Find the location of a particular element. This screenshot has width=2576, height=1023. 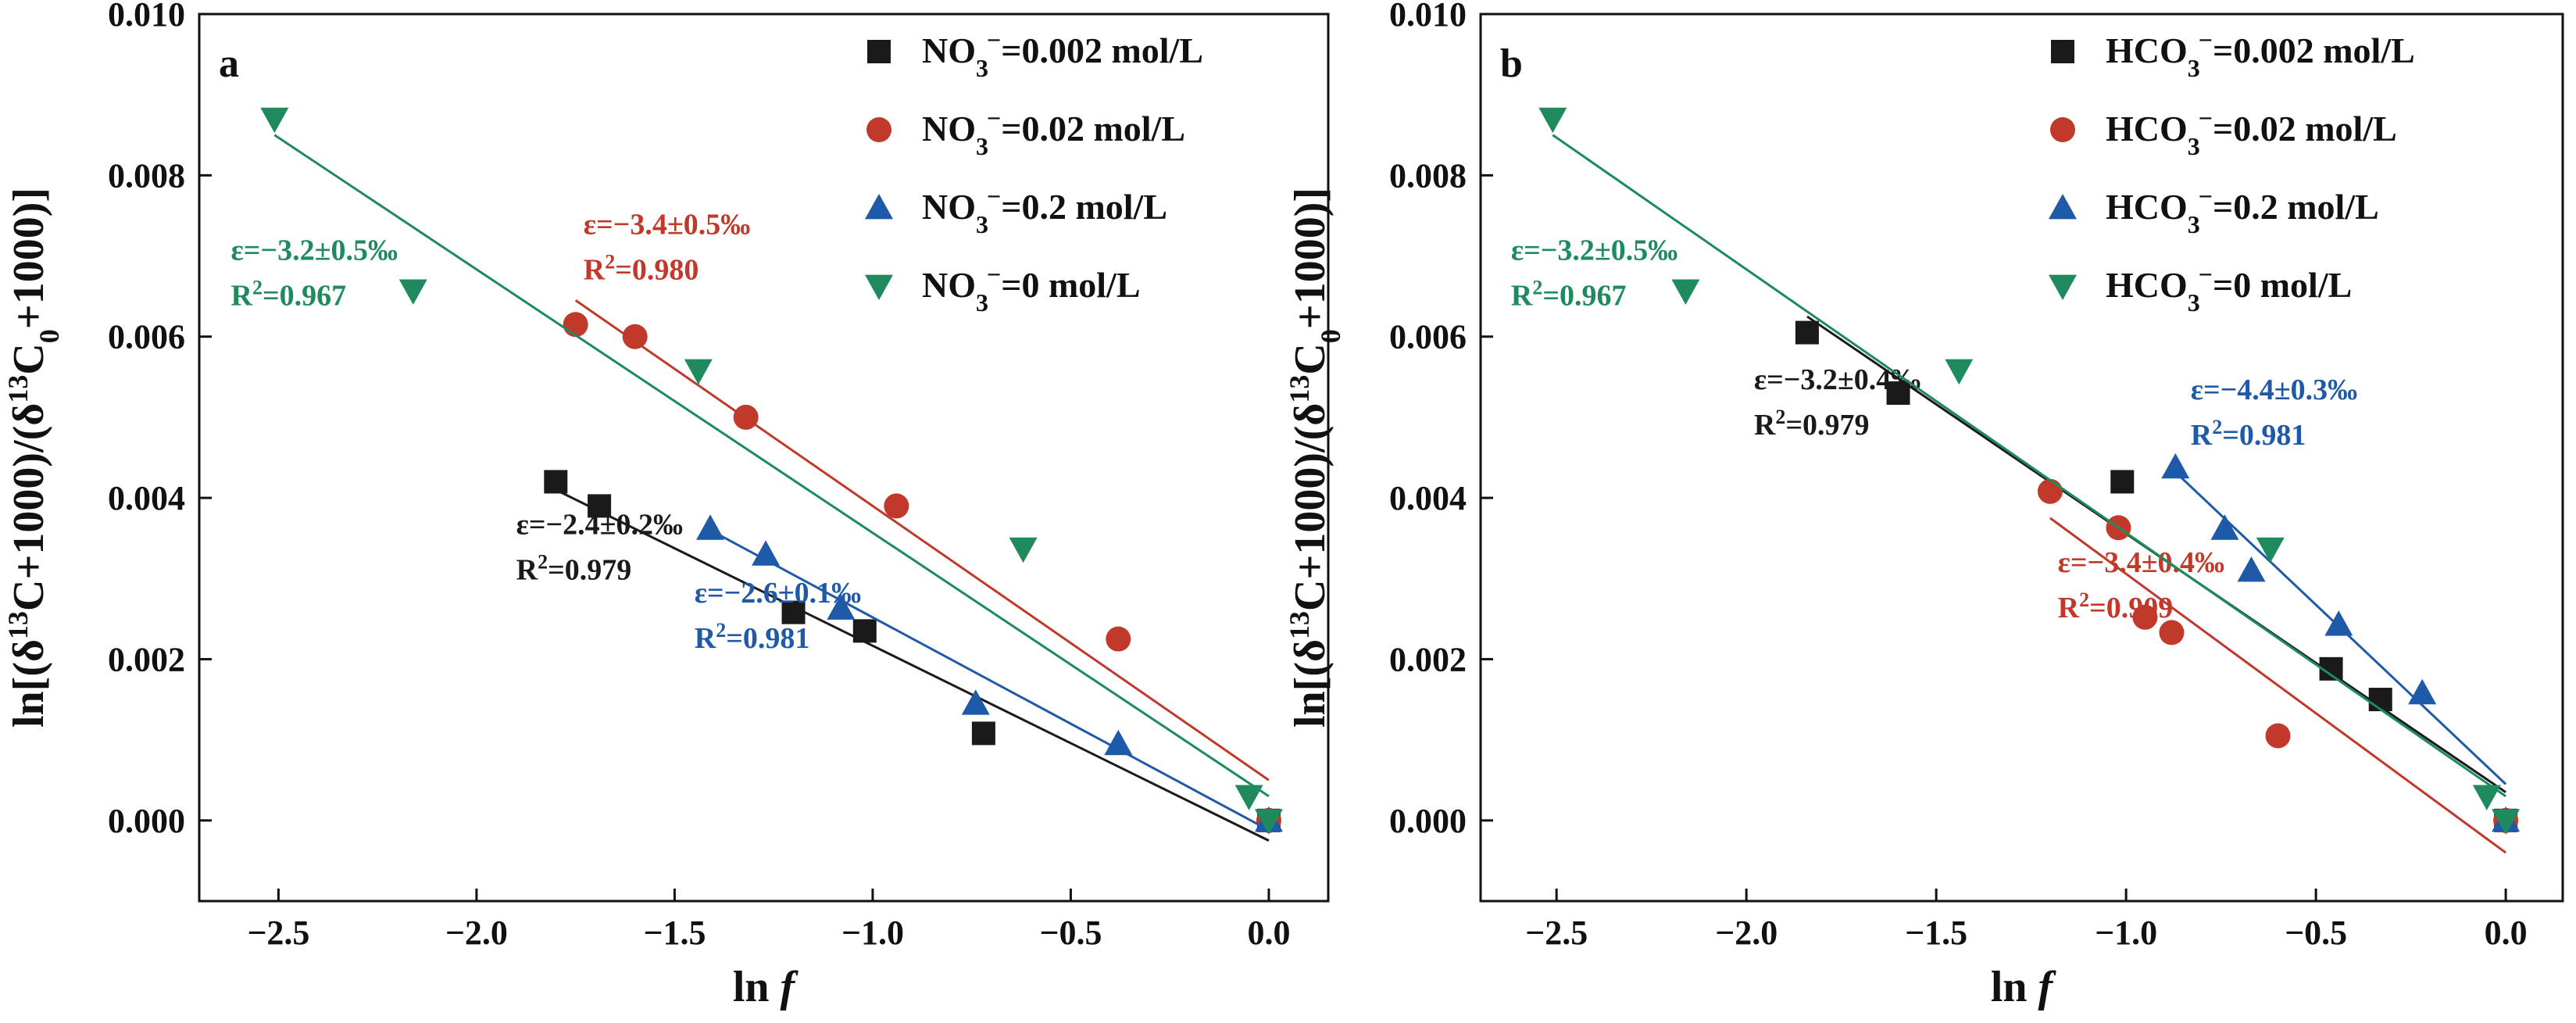

x-axis-label-space is located at coordinates (2033, 987).